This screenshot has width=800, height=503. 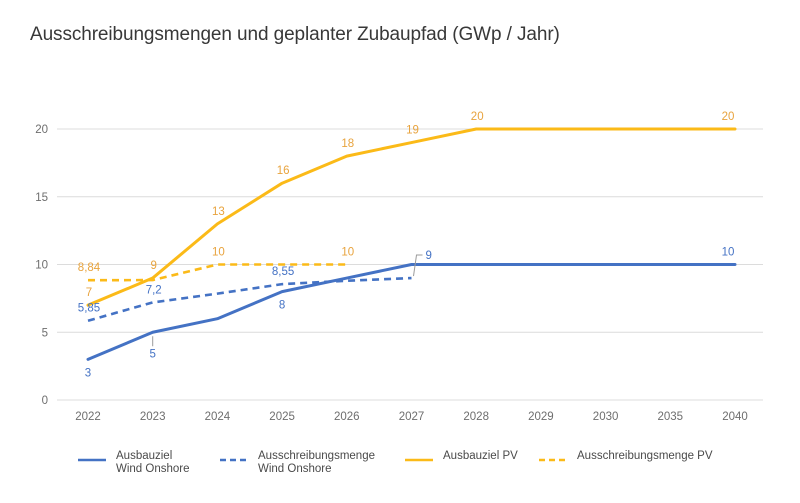 I want to click on y-tick-label: 5, so click(x=45, y=333).